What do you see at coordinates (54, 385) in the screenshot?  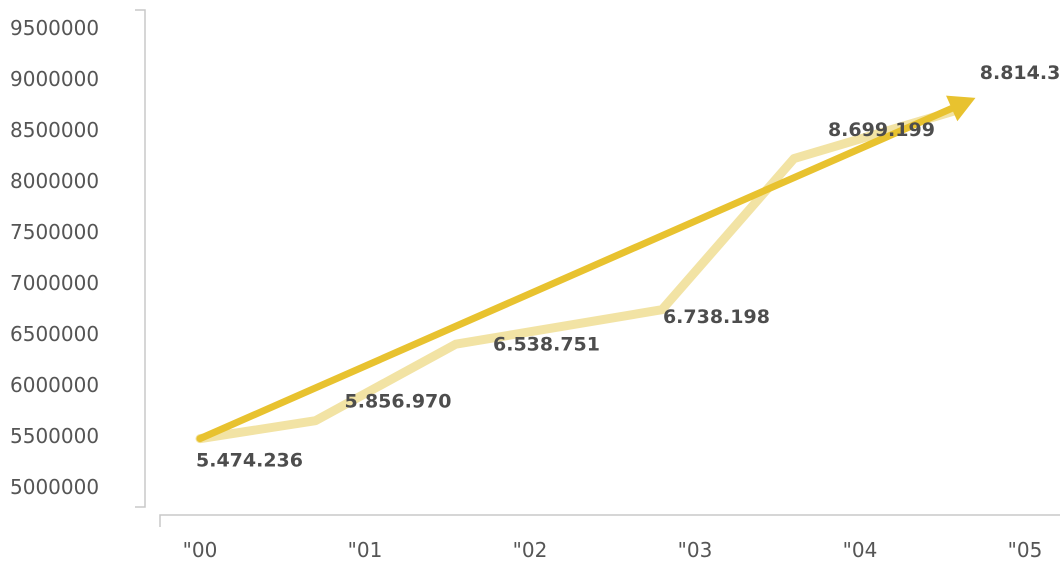 I see `y-tick-label: 6000000` at bounding box center [54, 385].